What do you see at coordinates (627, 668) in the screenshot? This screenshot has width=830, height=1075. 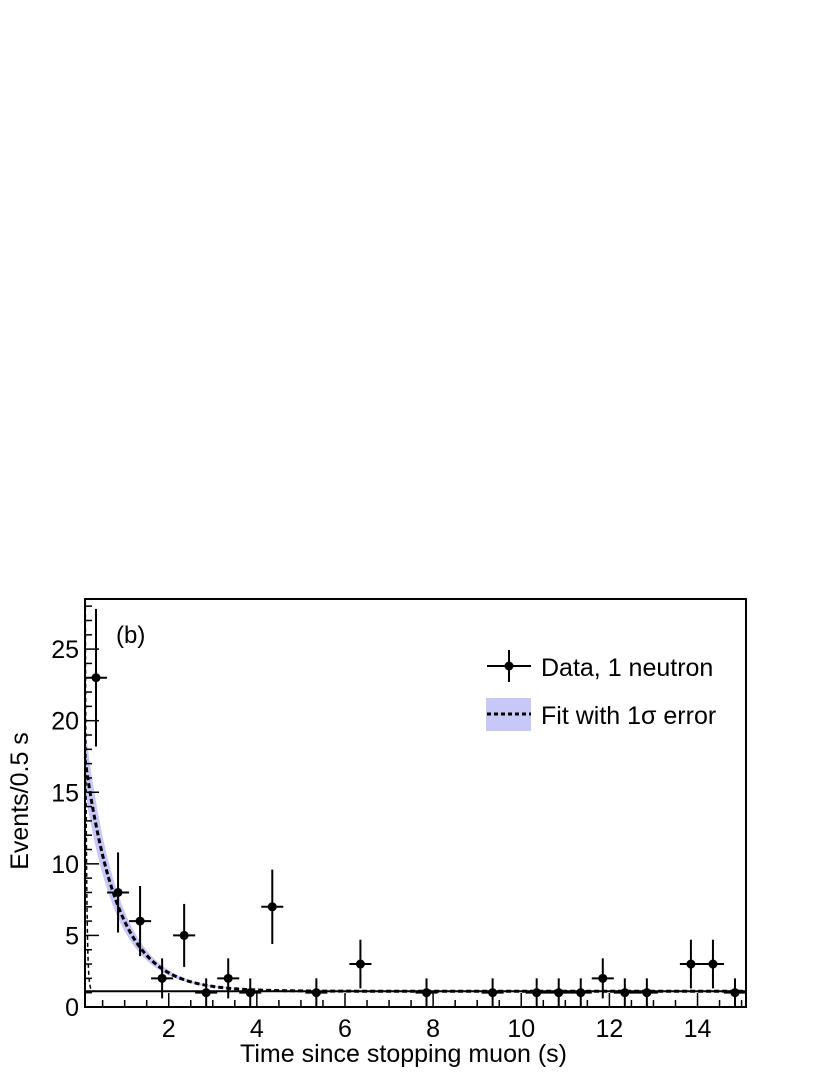 I see `legend-label-data: Data, 1 neutron` at bounding box center [627, 668].